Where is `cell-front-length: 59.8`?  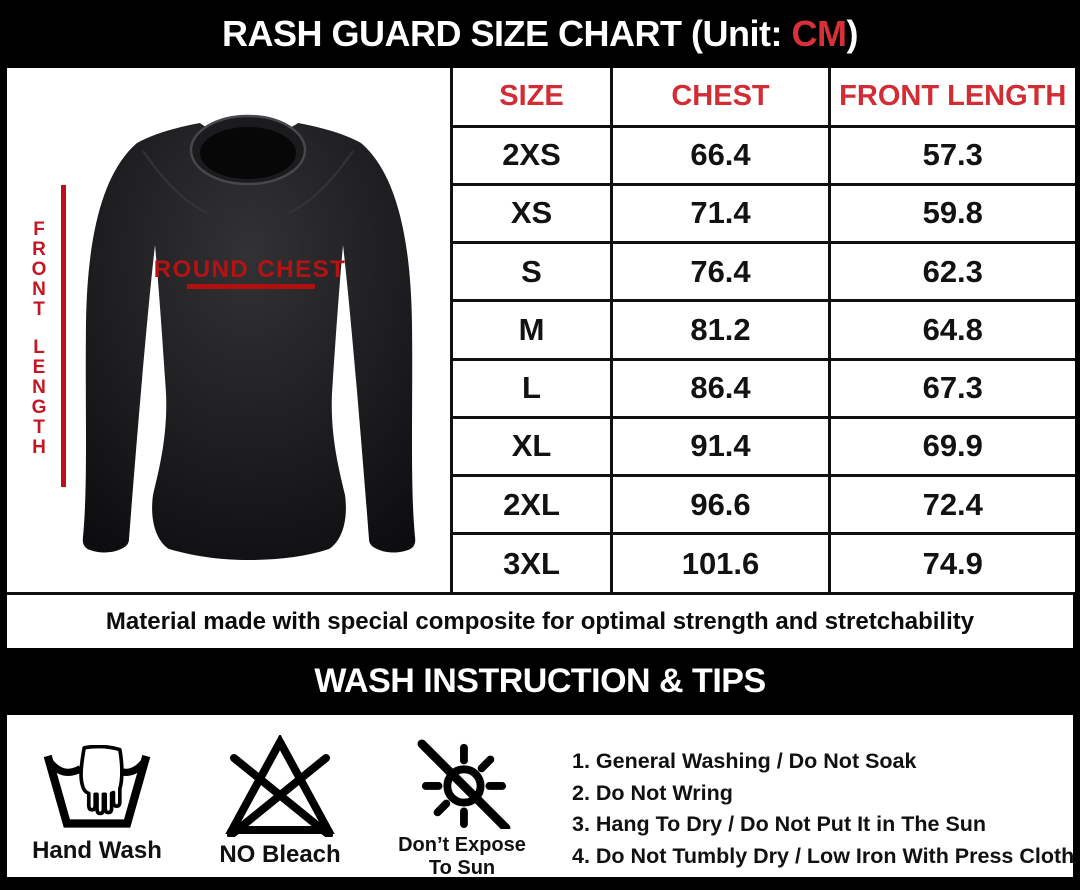 cell-front-length: 59.8 is located at coordinates (951, 213).